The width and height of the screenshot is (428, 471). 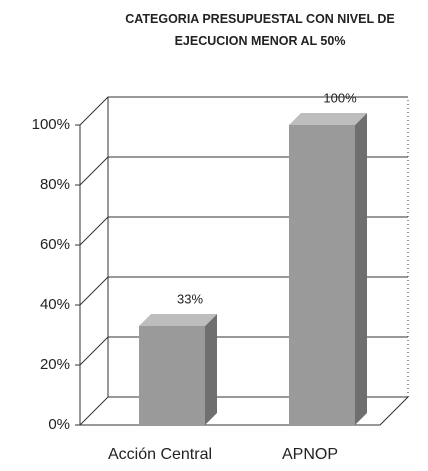 I want to click on x-tick-label: APNOP, so click(x=310, y=454).